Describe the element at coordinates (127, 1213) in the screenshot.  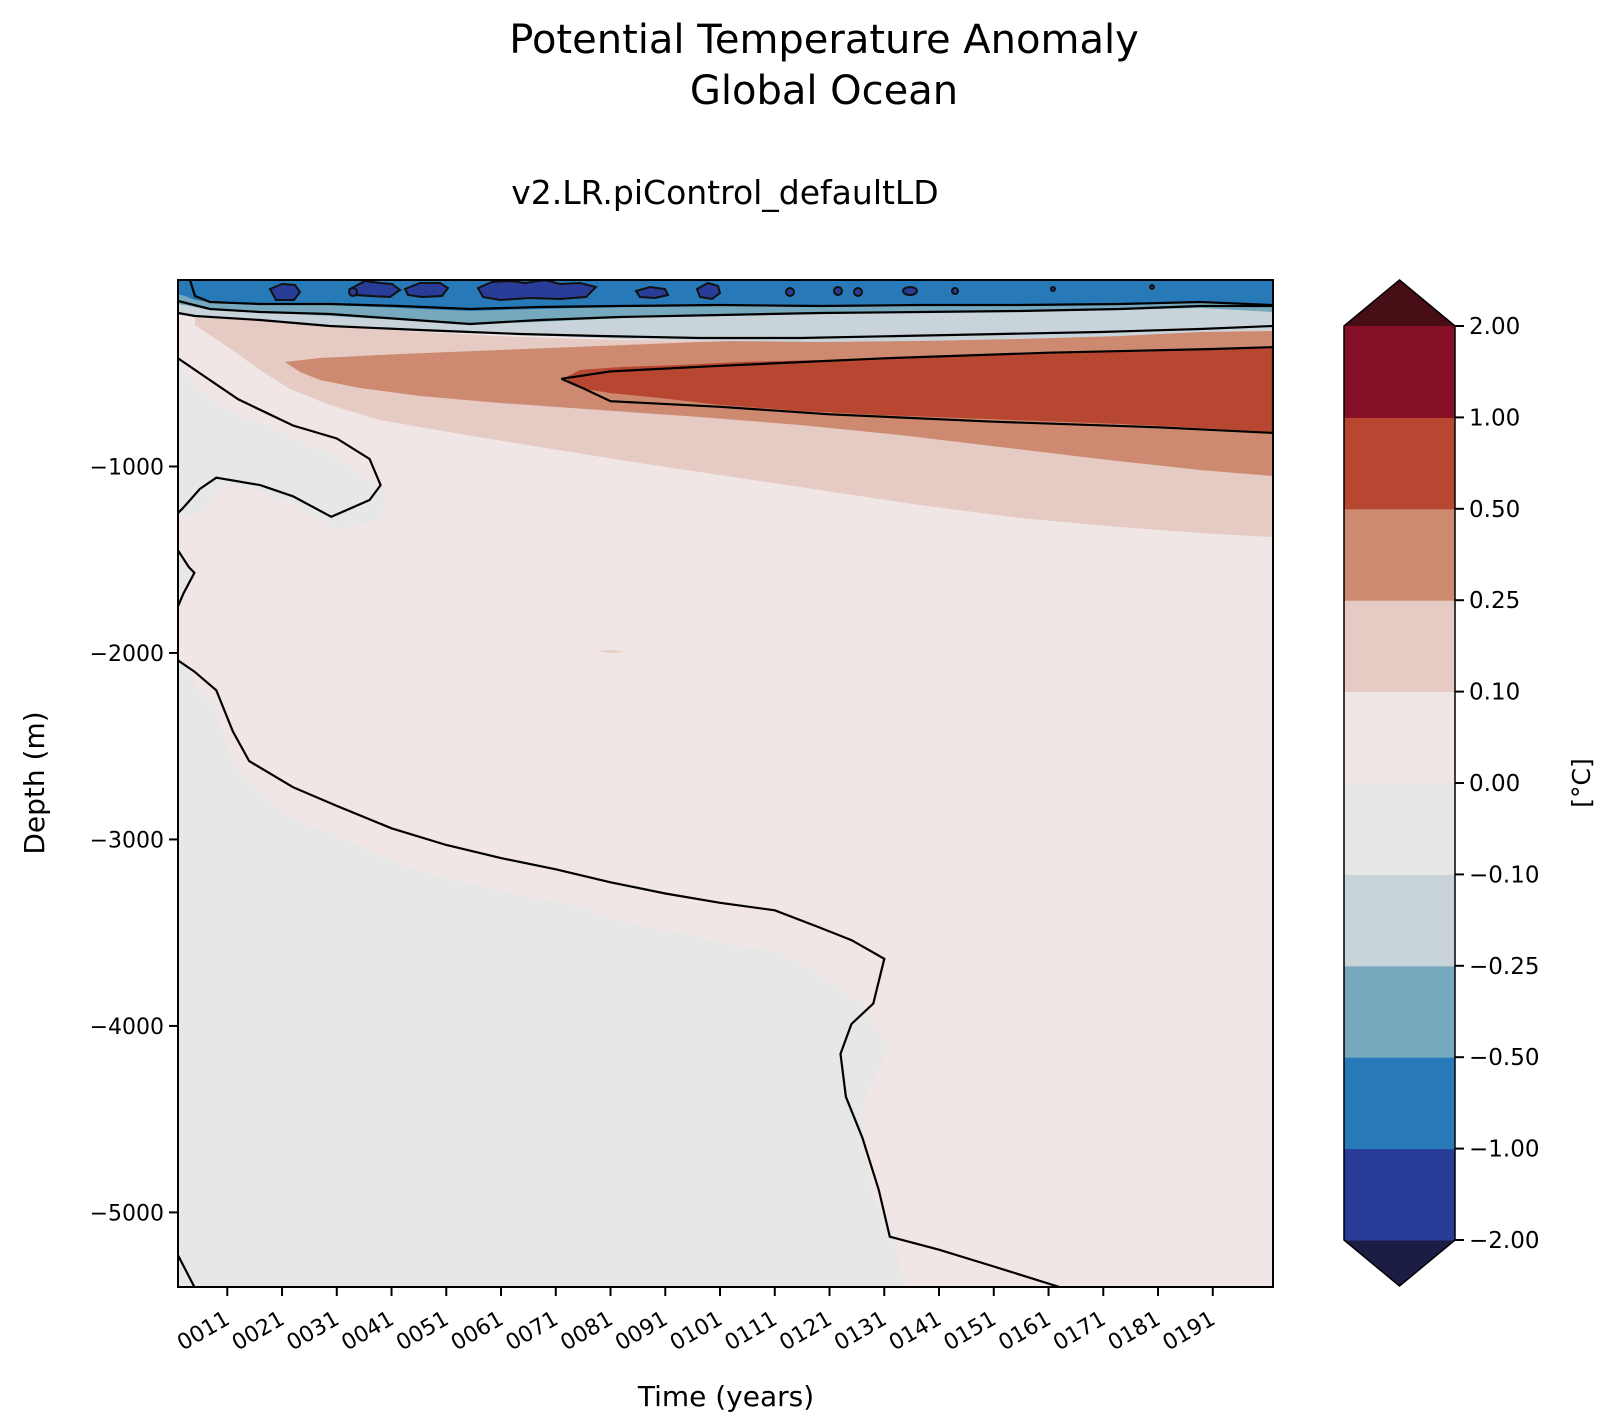
I see `y-tick-label-4: −5000` at that location.